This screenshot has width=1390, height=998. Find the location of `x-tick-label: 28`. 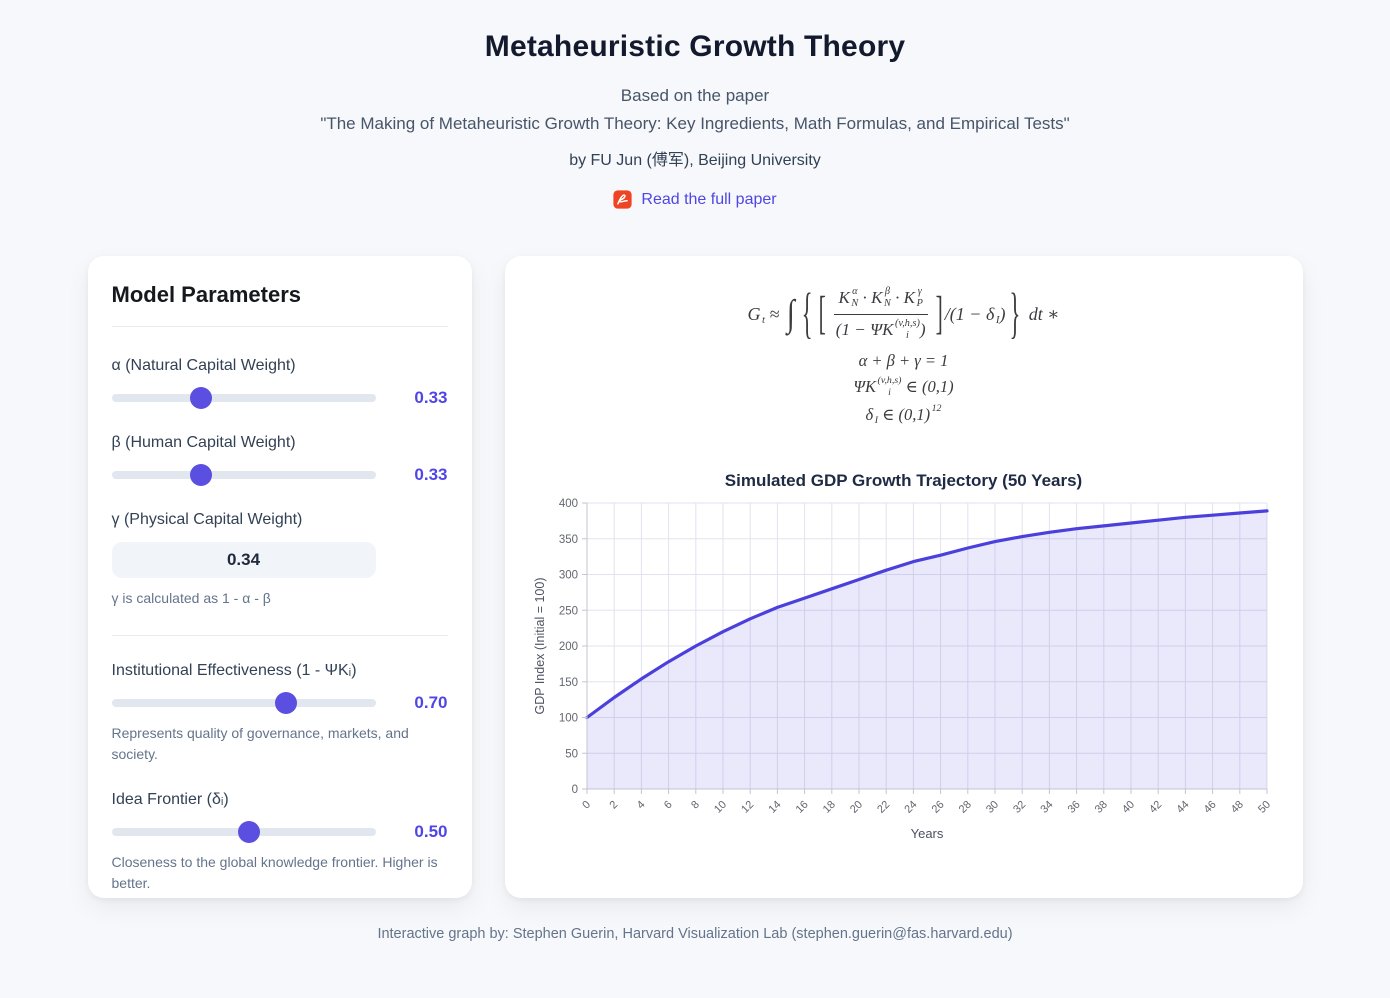

x-tick-label: 28 is located at coordinates (964, 806).